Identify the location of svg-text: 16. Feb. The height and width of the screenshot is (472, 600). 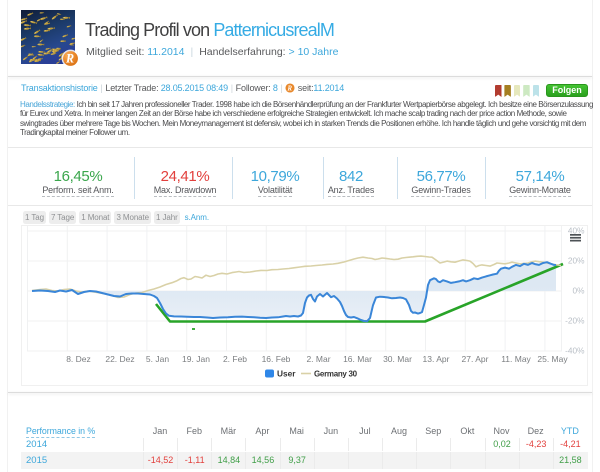
(276, 359).